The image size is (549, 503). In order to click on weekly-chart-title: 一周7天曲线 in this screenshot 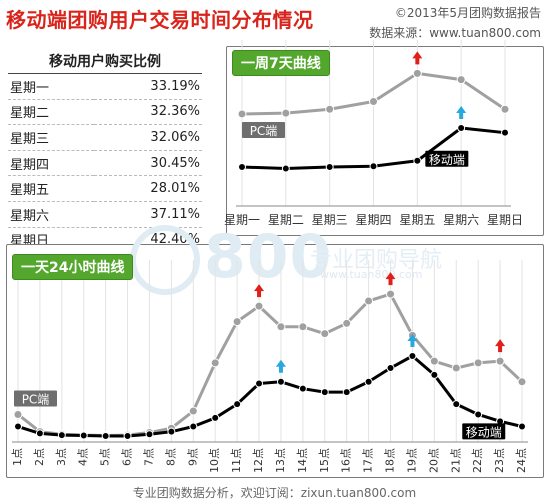, I will do `click(281, 63)`.